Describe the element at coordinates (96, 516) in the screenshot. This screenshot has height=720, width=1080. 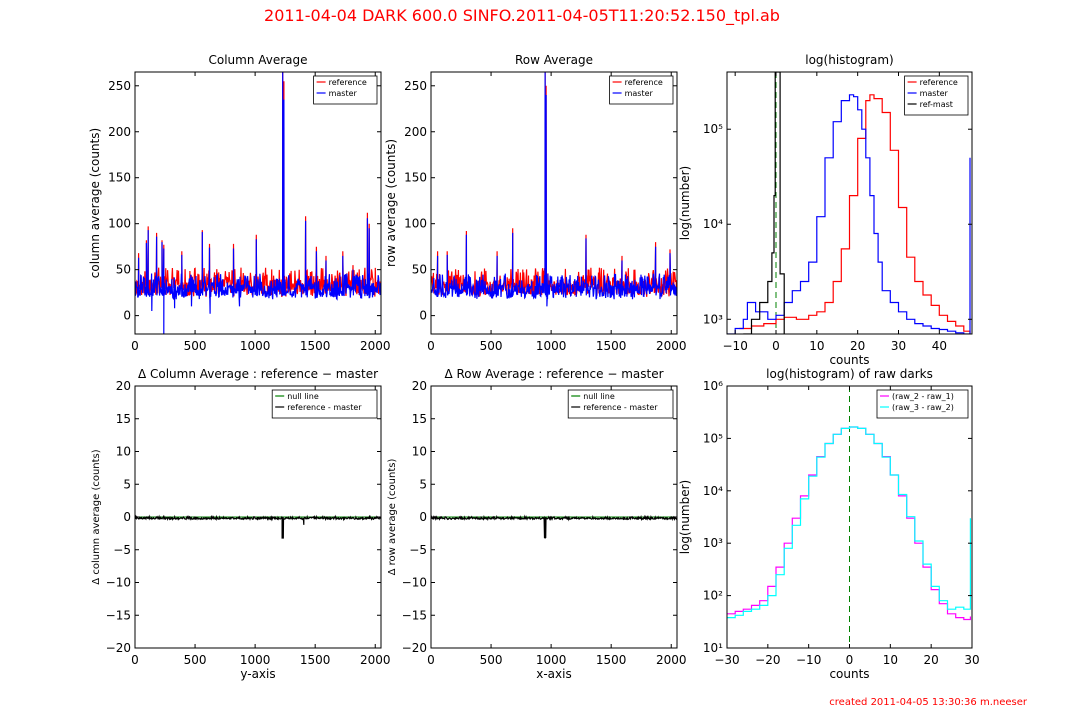
I see `y-axis-label: Δ column average (counts)` at that location.